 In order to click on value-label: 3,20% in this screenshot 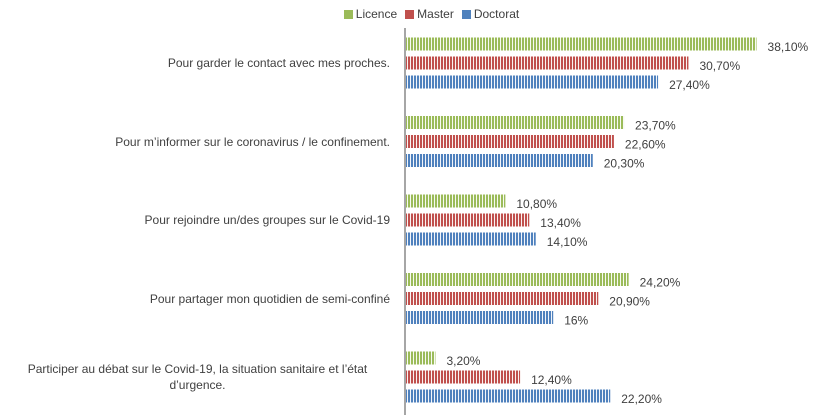, I will do `click(463, 361)`.